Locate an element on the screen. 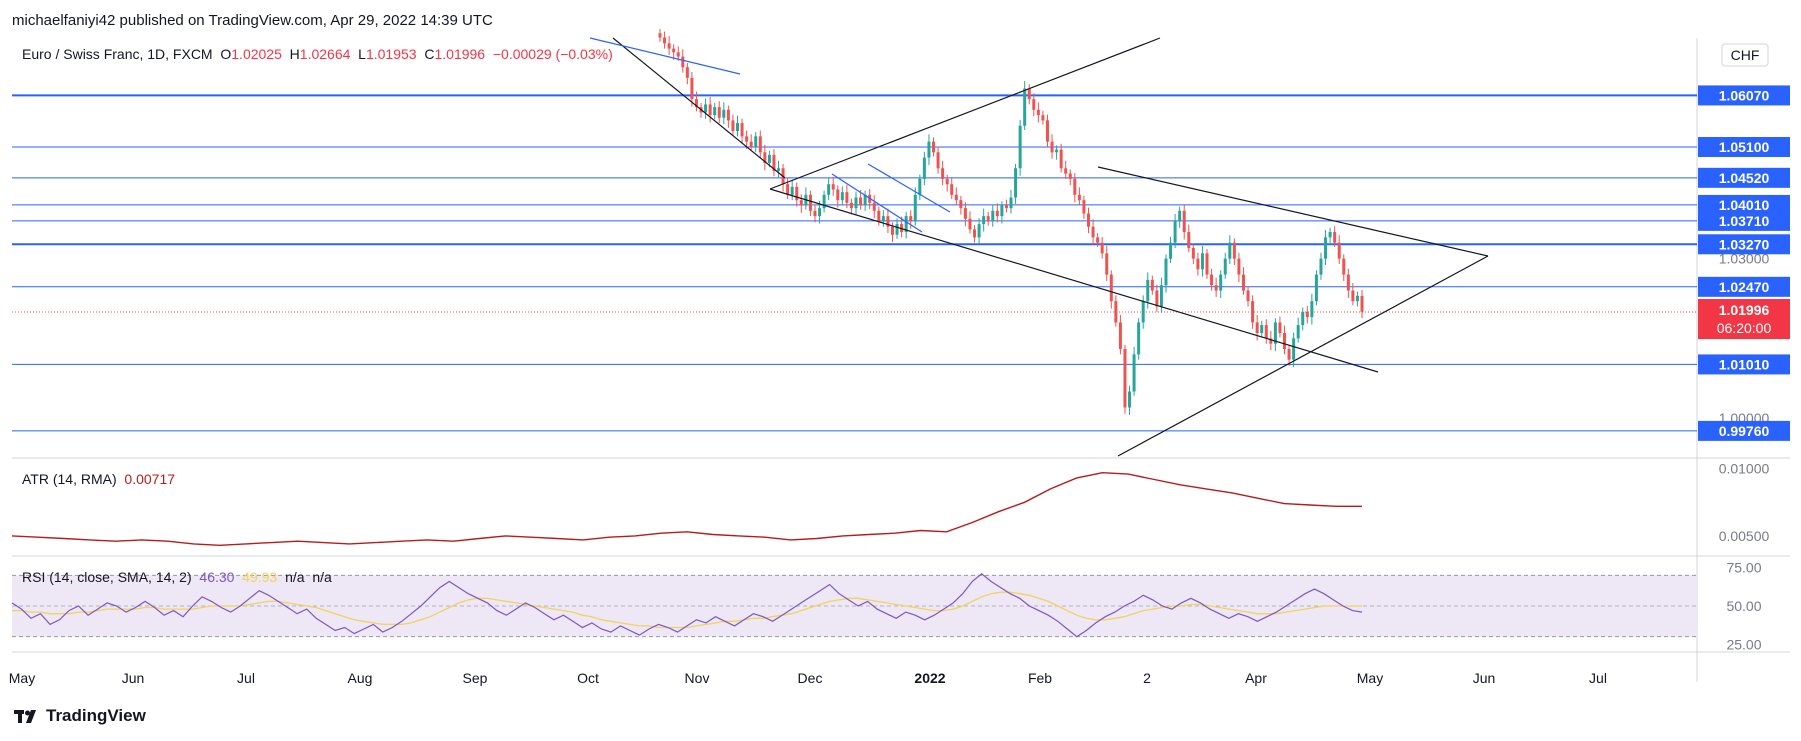 The width and height of the screenshot is (1801, 741). level-price-text: 1.03710 is located at coordinates (1744, 221).